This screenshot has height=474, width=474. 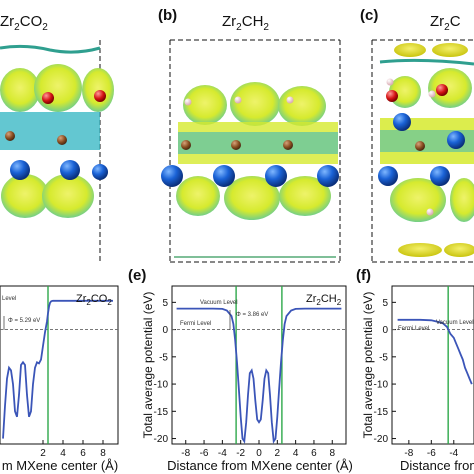 I want to click on panel-c-formula: Zr2C, so click(x=445, y=23).